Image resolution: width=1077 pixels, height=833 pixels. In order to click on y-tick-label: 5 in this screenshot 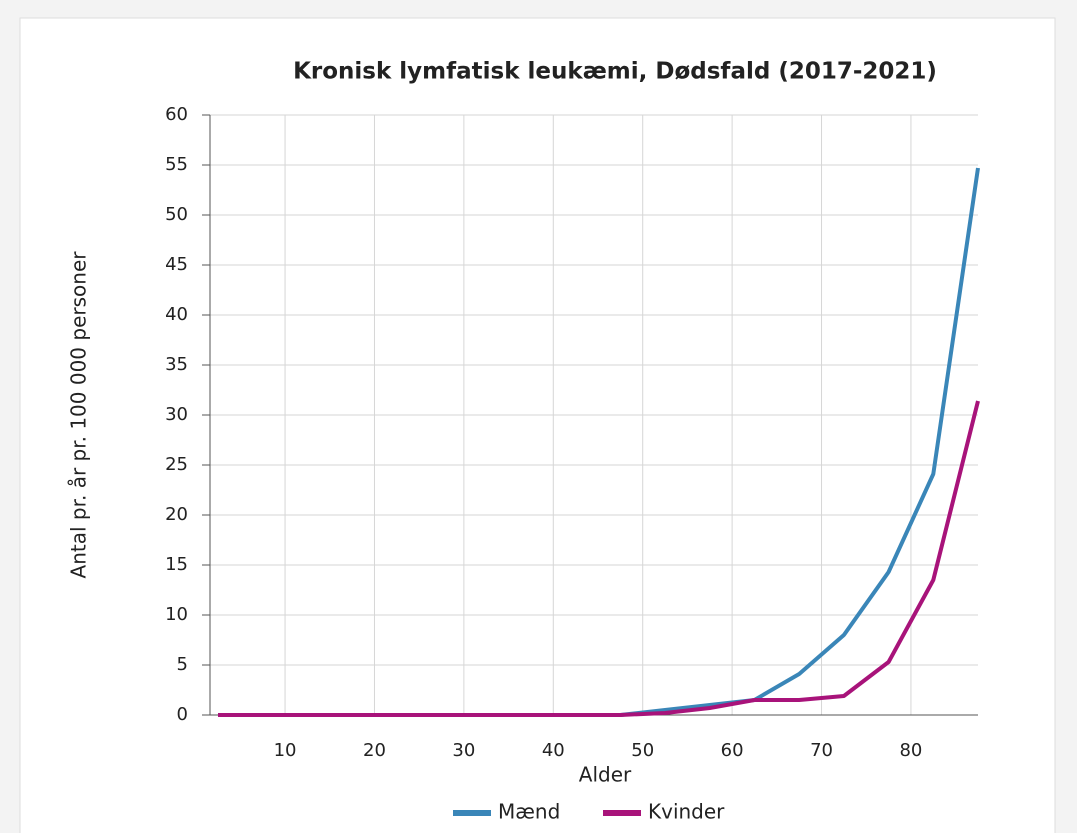, I will do `click(182, 664)`.